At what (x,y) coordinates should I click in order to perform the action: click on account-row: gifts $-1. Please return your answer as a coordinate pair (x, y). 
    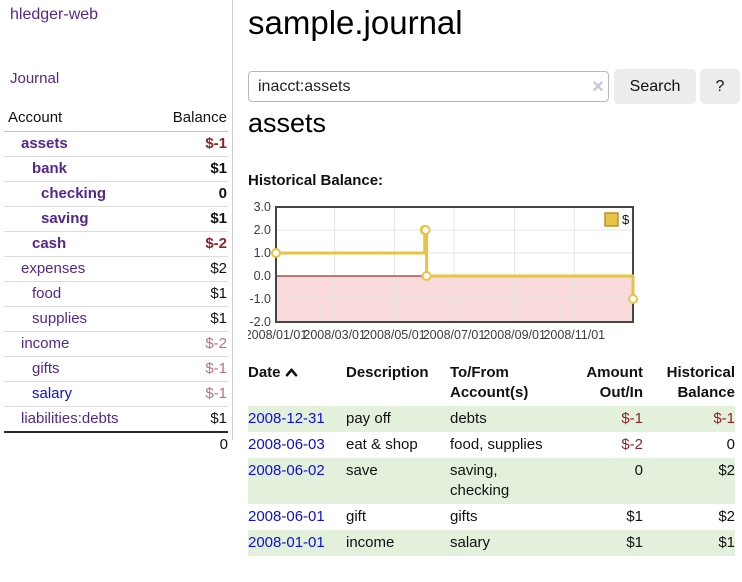
    Looking at the image, I should click on (116, 369).